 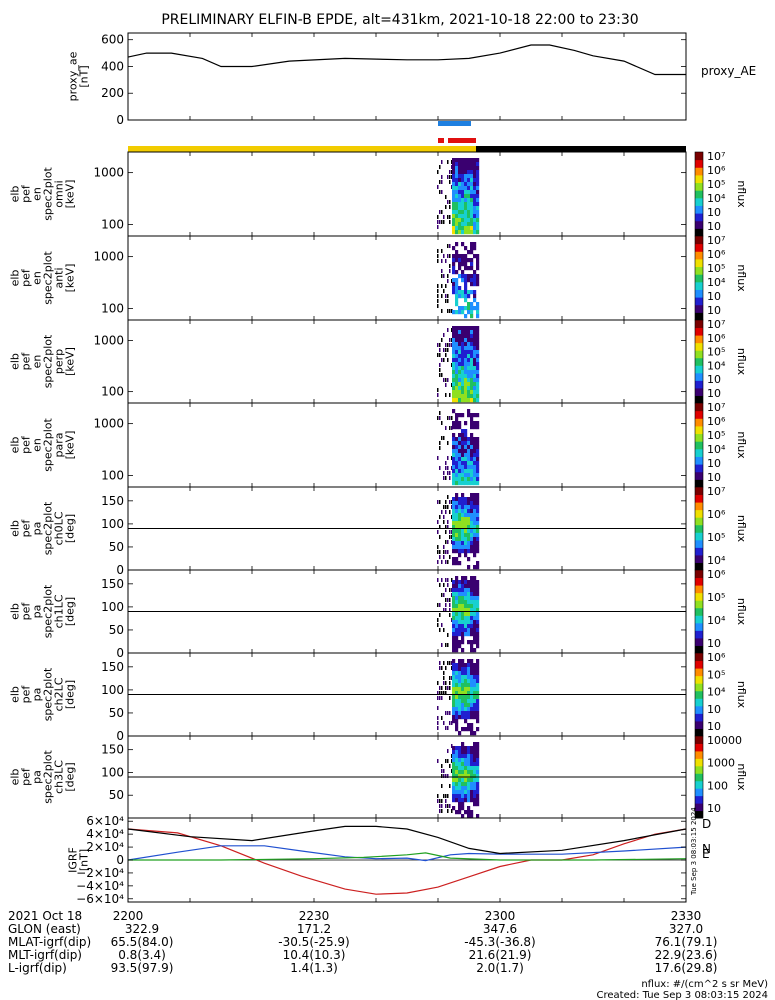 I want to click on footer-l-2: 2.0(1.7), so click(x=500, y=968).